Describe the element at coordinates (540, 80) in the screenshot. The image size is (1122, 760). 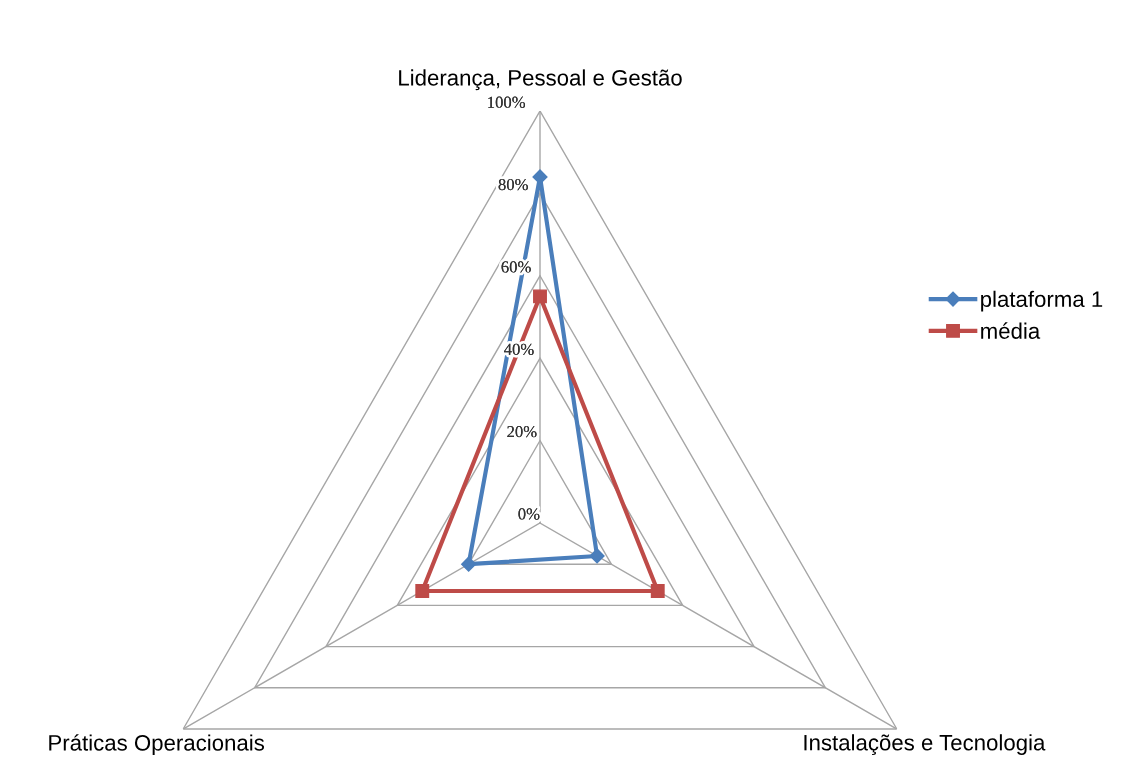
I see `spoke-label: Liderança, Pessoal e Gestão` at that location.